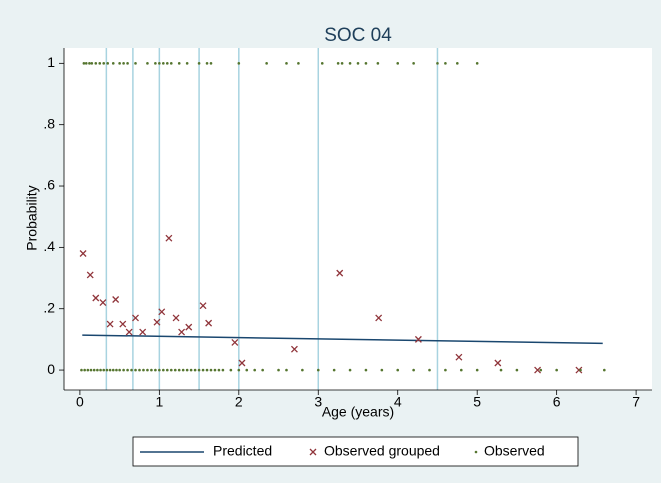 The width and height of the screenshot is (661, 483). What do you see at coordinates (49, 123) in the screenshot?
I see `y-tick-label: .8` at bounding box center [49, 123].